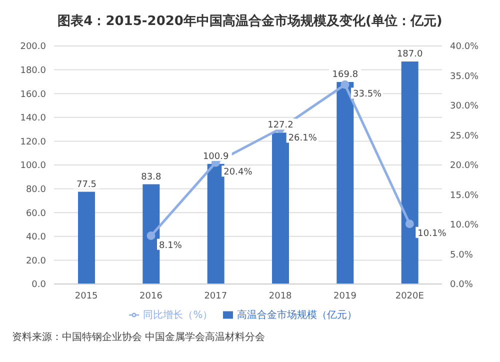  Describe the element at coordinates (465, 225) in the screenshot. I see `y2-tick-label: 10.0%` at that location.